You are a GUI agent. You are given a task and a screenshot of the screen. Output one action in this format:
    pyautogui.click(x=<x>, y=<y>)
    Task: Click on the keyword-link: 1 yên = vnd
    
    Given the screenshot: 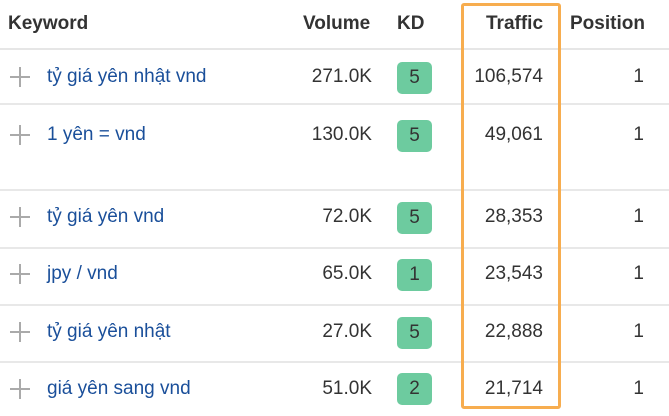 What is the action you would take?
    pyautogui.click(x=96, y=134)
    